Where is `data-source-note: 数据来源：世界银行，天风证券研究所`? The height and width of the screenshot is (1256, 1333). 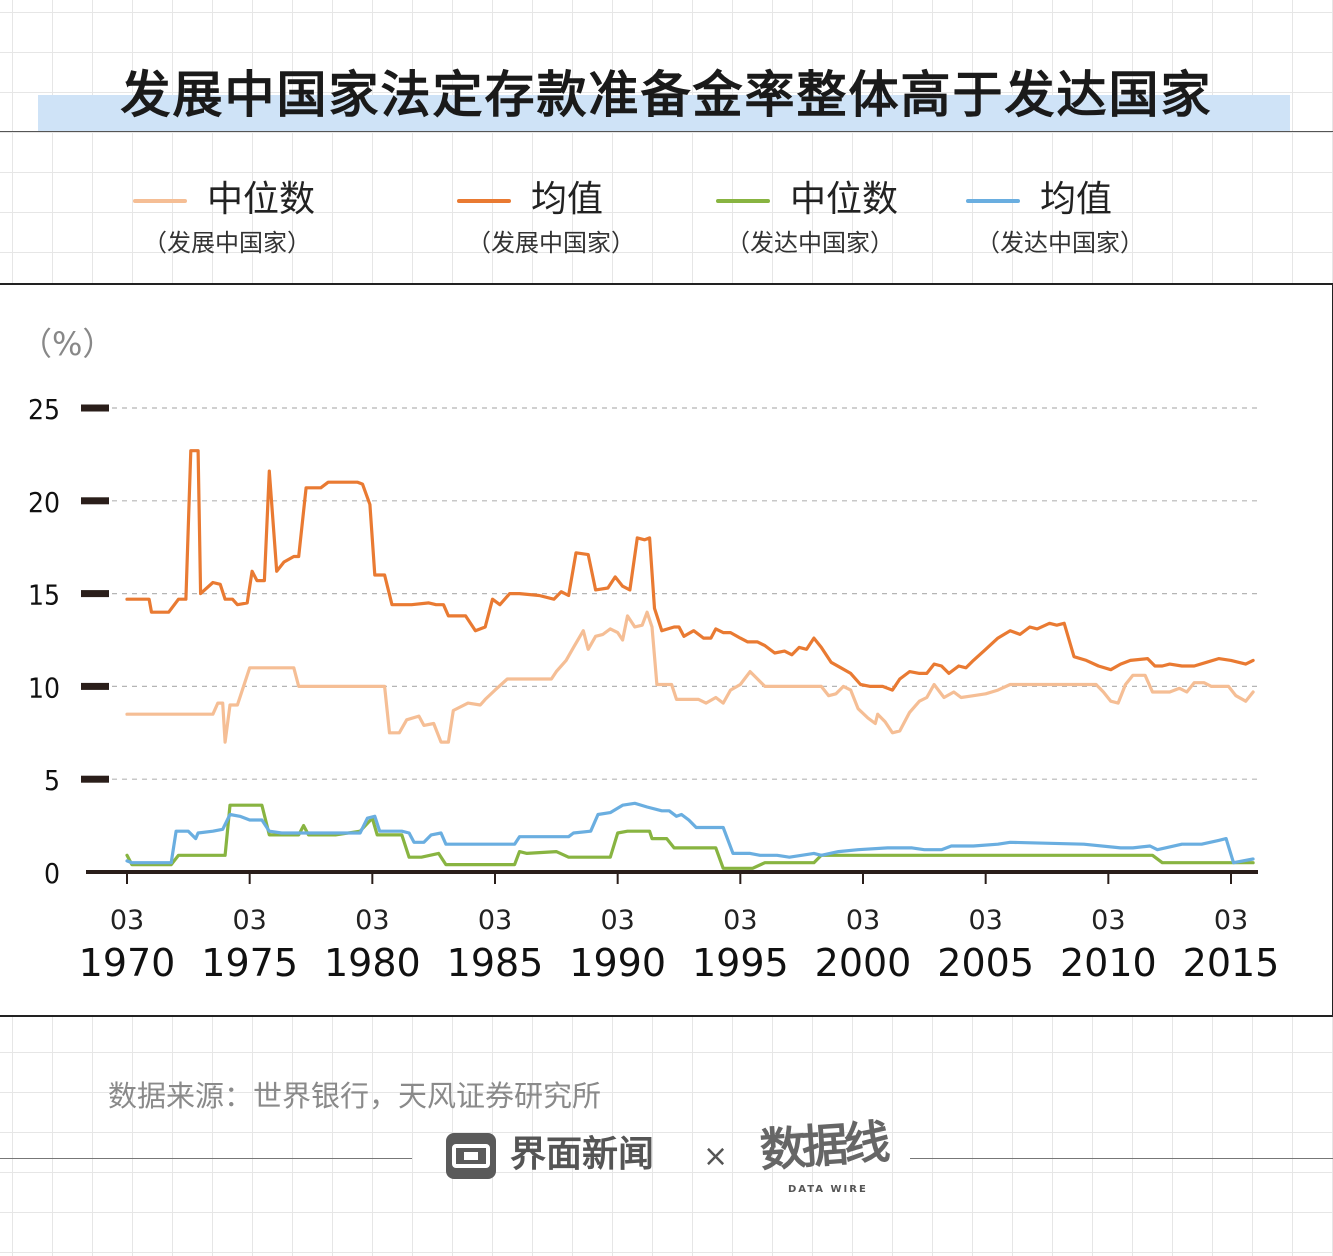
data-source-note: 数据来源：世界银行，天风证券研究所 is located at coordinates (355, 1096).